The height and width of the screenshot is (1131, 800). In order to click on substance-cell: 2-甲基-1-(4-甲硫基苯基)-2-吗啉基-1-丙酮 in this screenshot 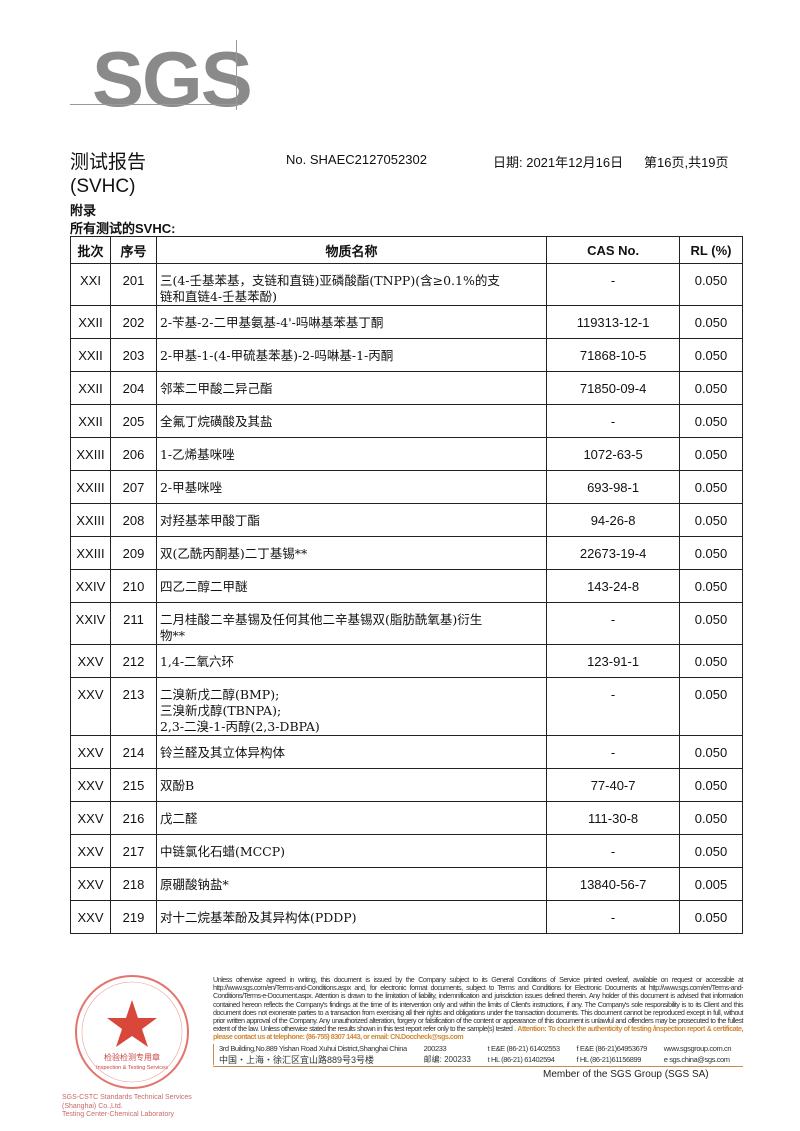, I will do `click(351, 355)`.